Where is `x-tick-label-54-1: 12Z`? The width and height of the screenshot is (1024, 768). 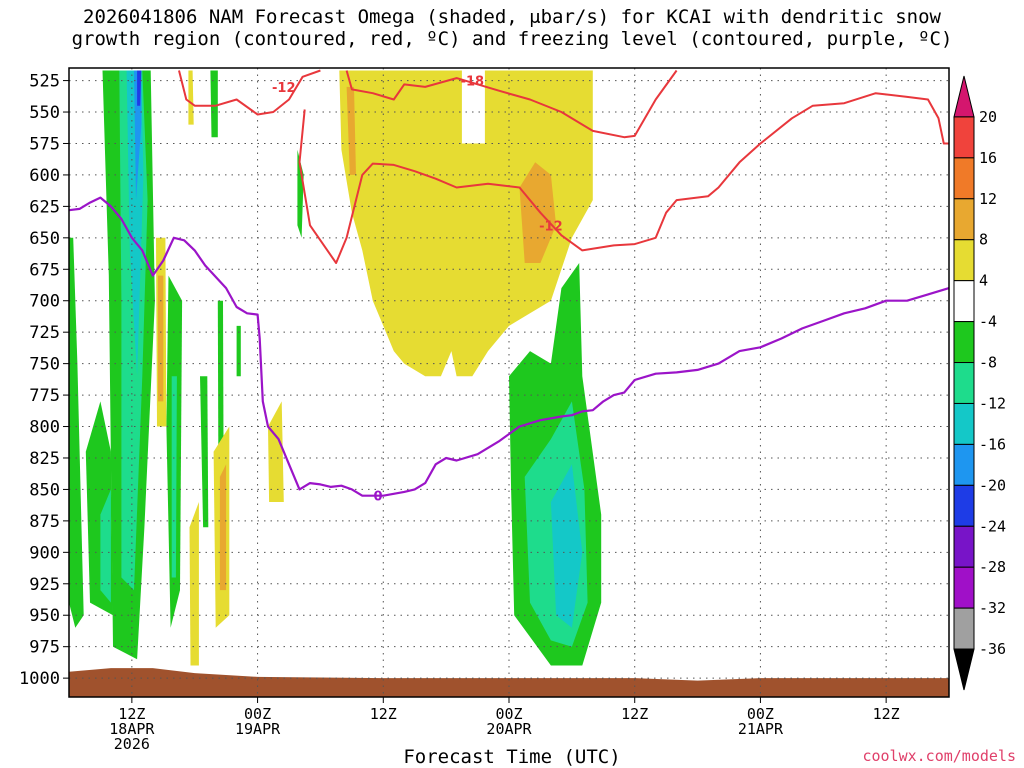 x-tick-label-54-1: 12Z is located at coordinates (634, 714).